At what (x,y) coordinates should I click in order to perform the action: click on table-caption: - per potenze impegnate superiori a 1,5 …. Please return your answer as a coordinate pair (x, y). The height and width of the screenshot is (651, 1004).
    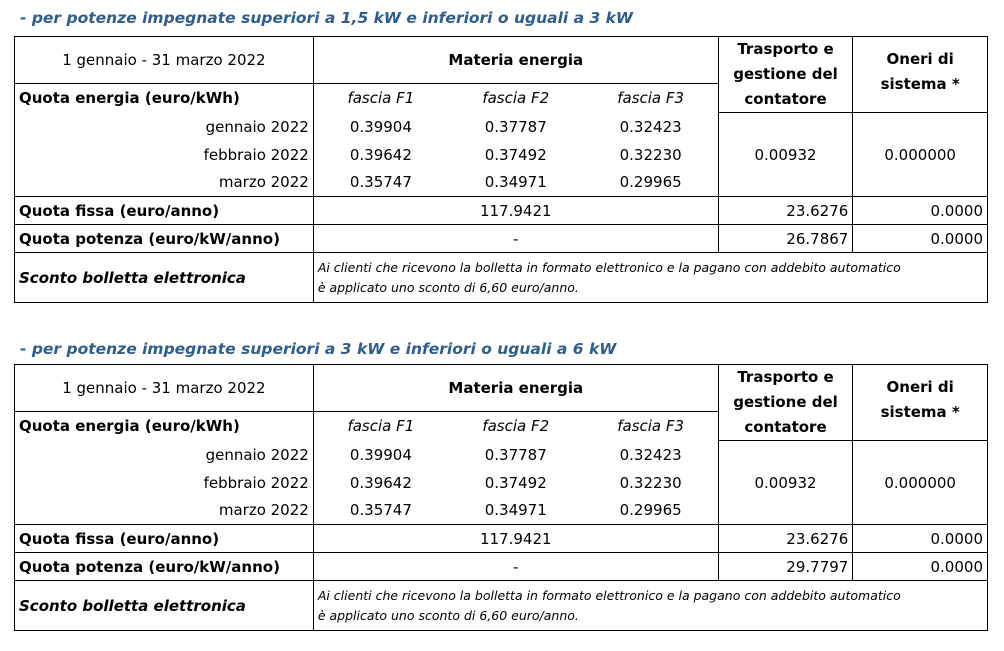
    Looking at the image, I should click on (327, 18).